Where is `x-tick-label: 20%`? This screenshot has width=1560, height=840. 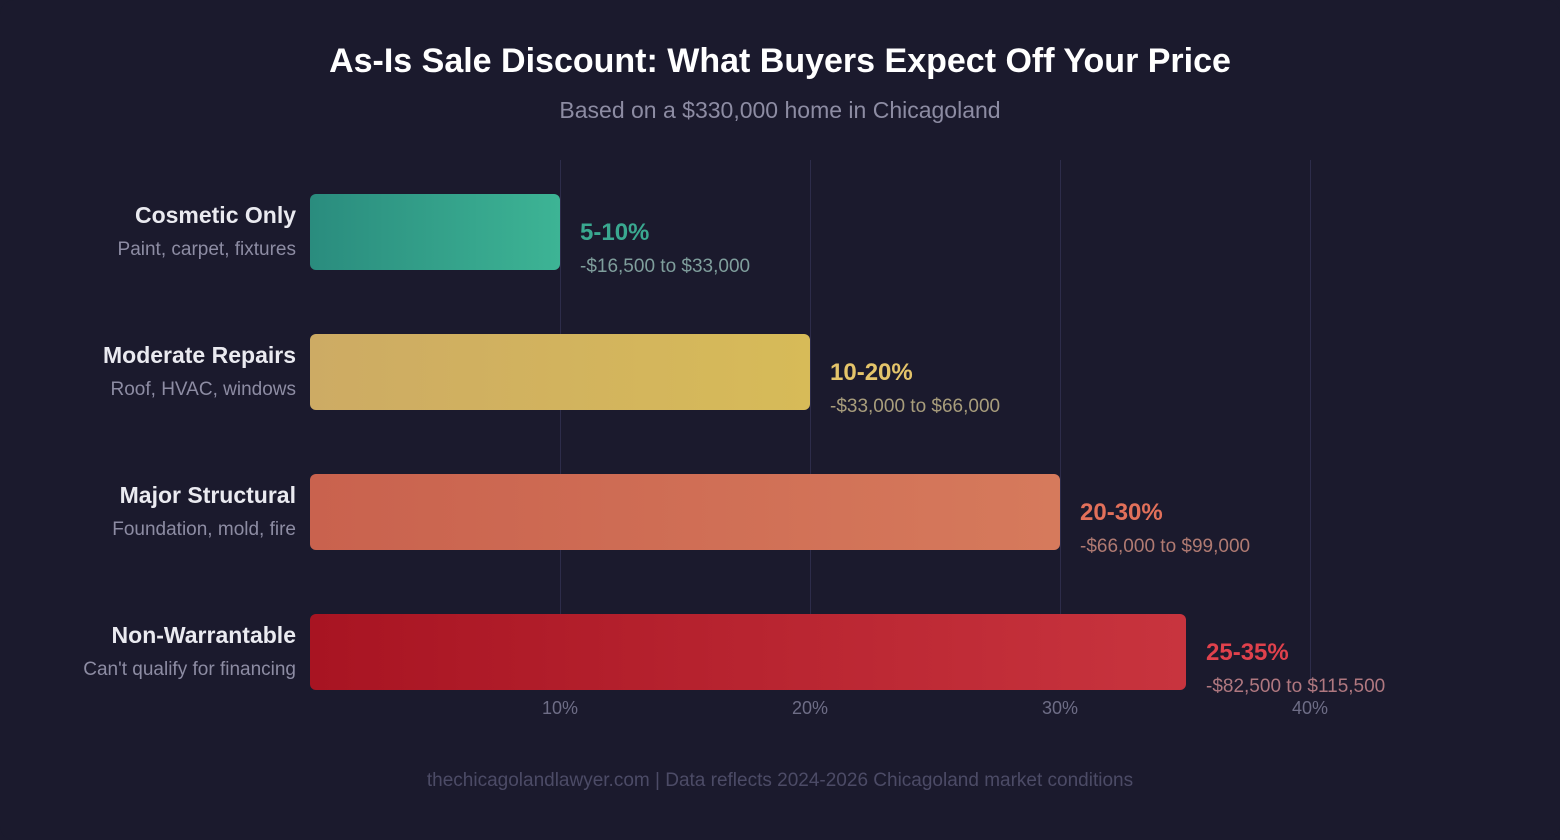
x-tick-label: 20% is located at coordinates (810, 708).